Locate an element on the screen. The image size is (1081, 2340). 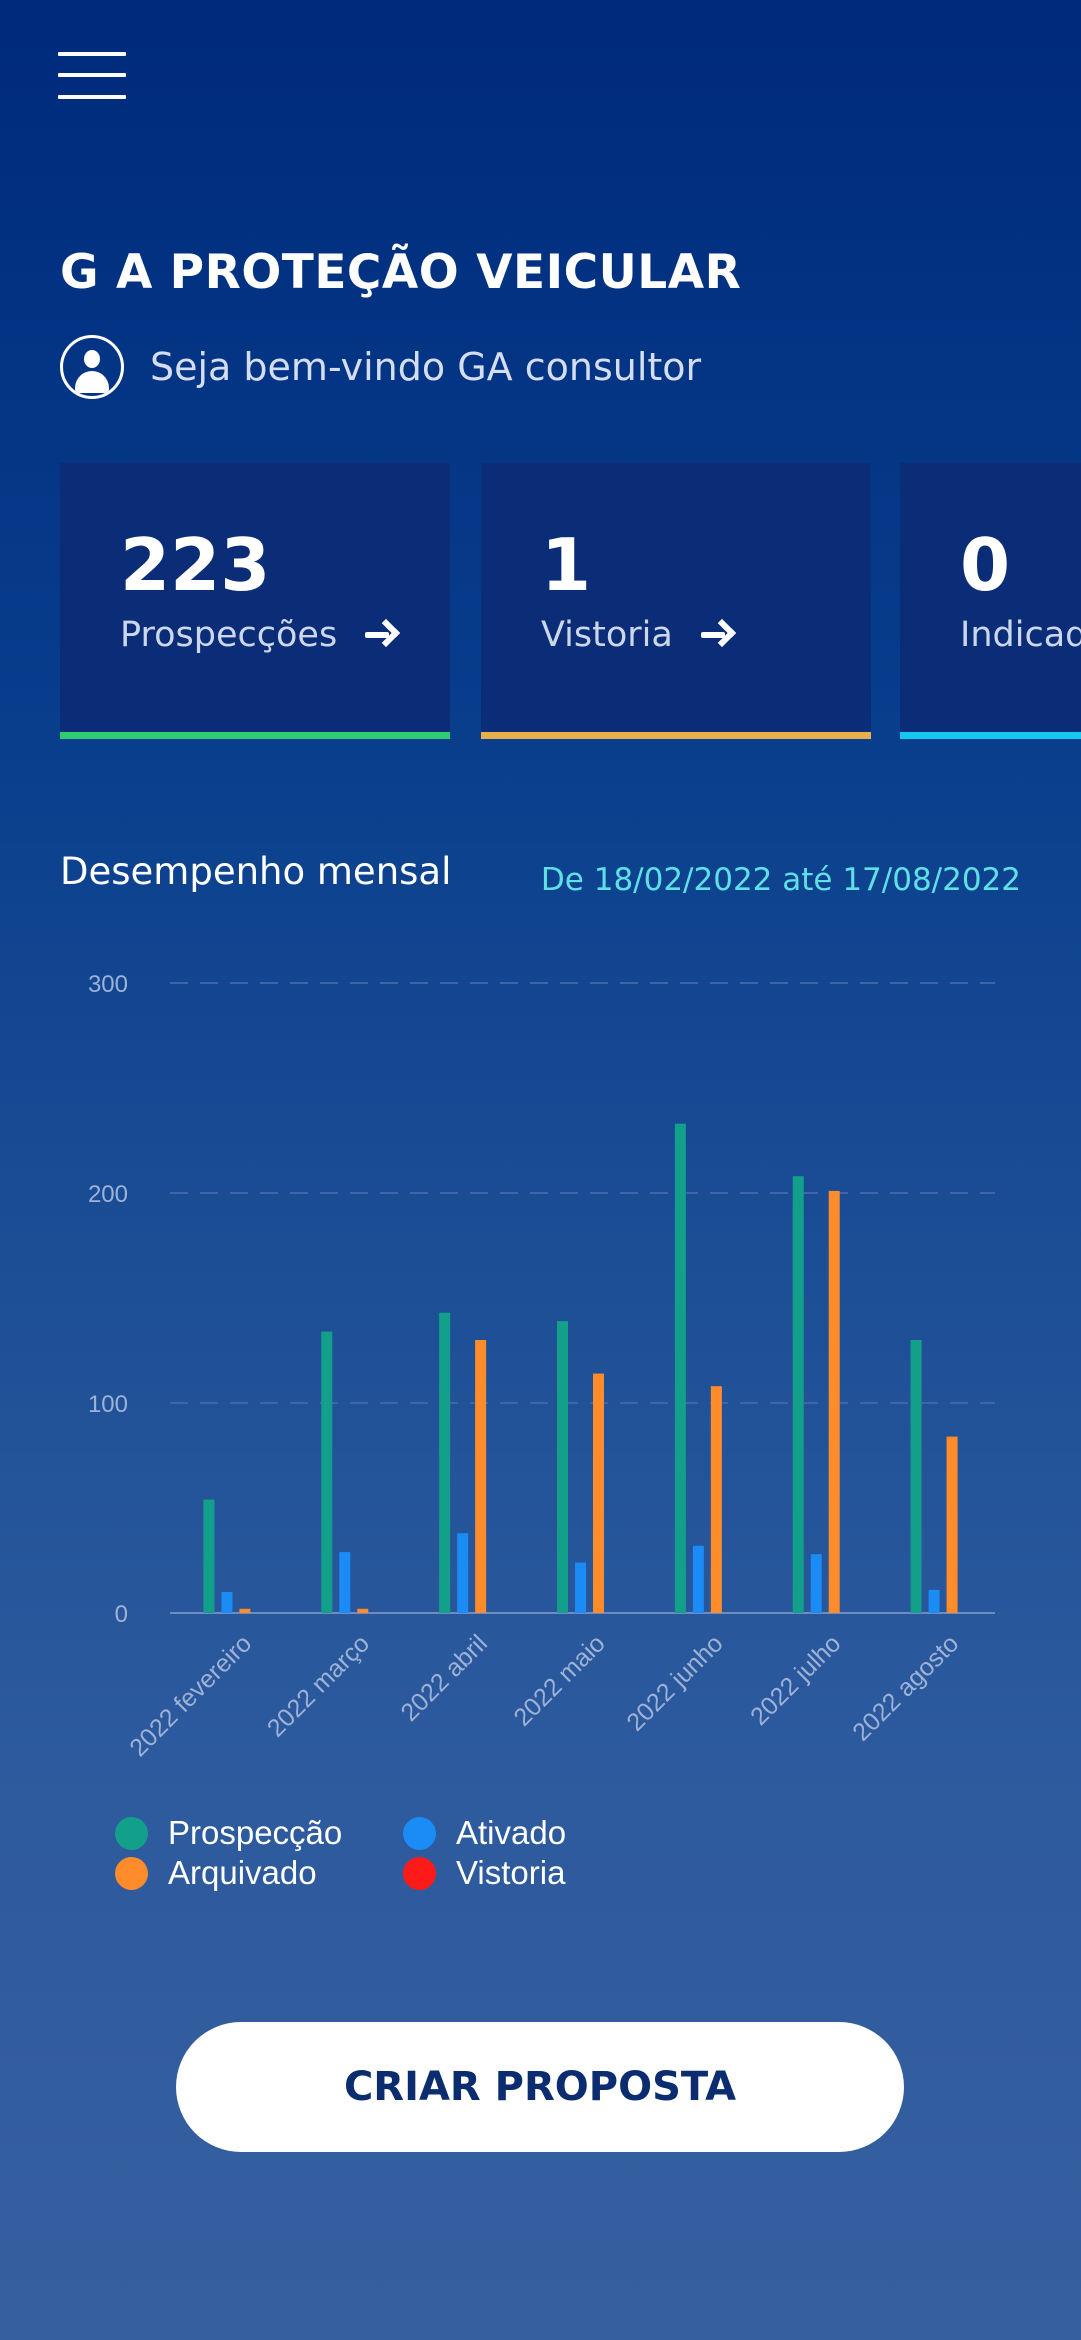
card-label-row: Indicados is located at coordinates (1020, 635).